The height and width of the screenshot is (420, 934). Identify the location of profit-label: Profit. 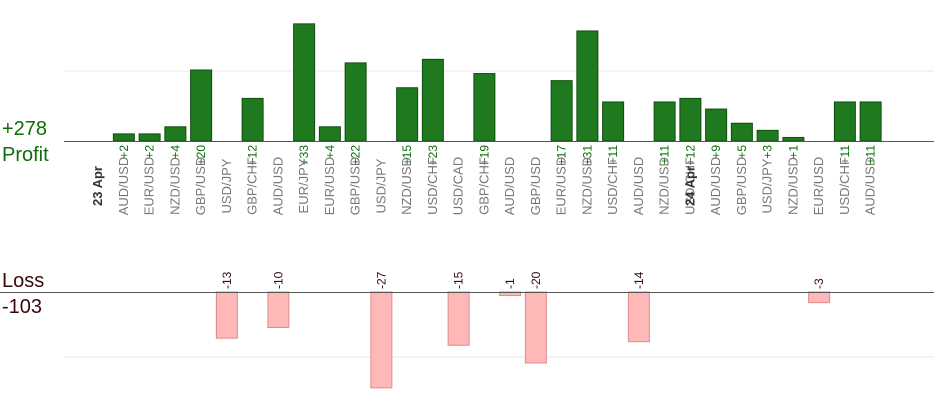
(25, 155).